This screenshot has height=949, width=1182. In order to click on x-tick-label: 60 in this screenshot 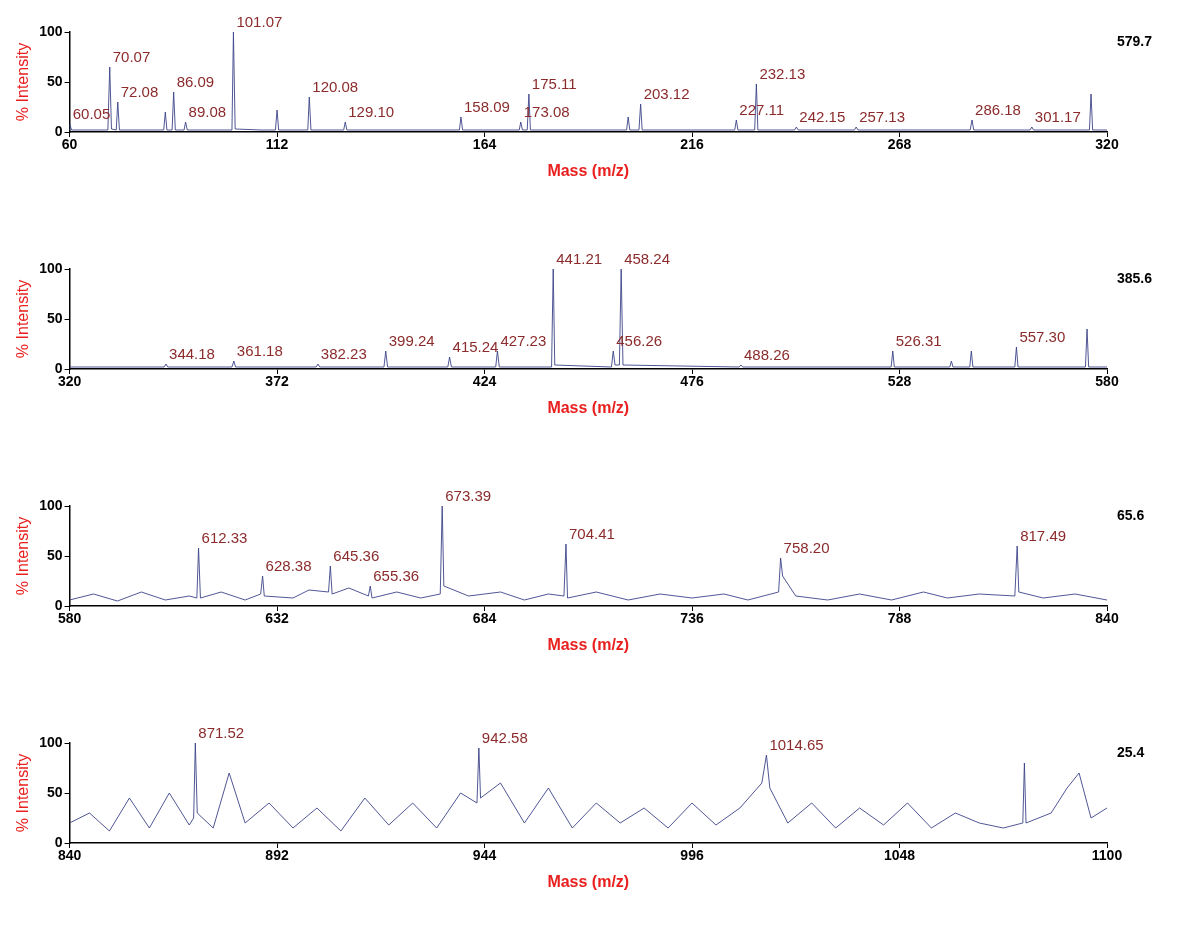, I will do `click(69, 144)`.